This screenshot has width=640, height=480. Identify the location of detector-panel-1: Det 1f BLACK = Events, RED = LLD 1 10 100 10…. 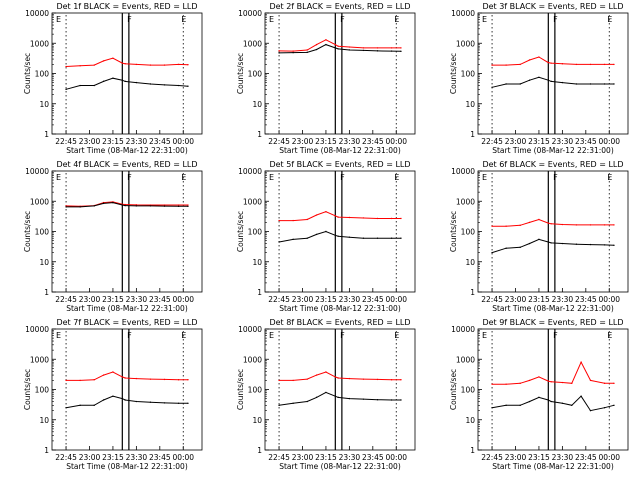
(113, 78).